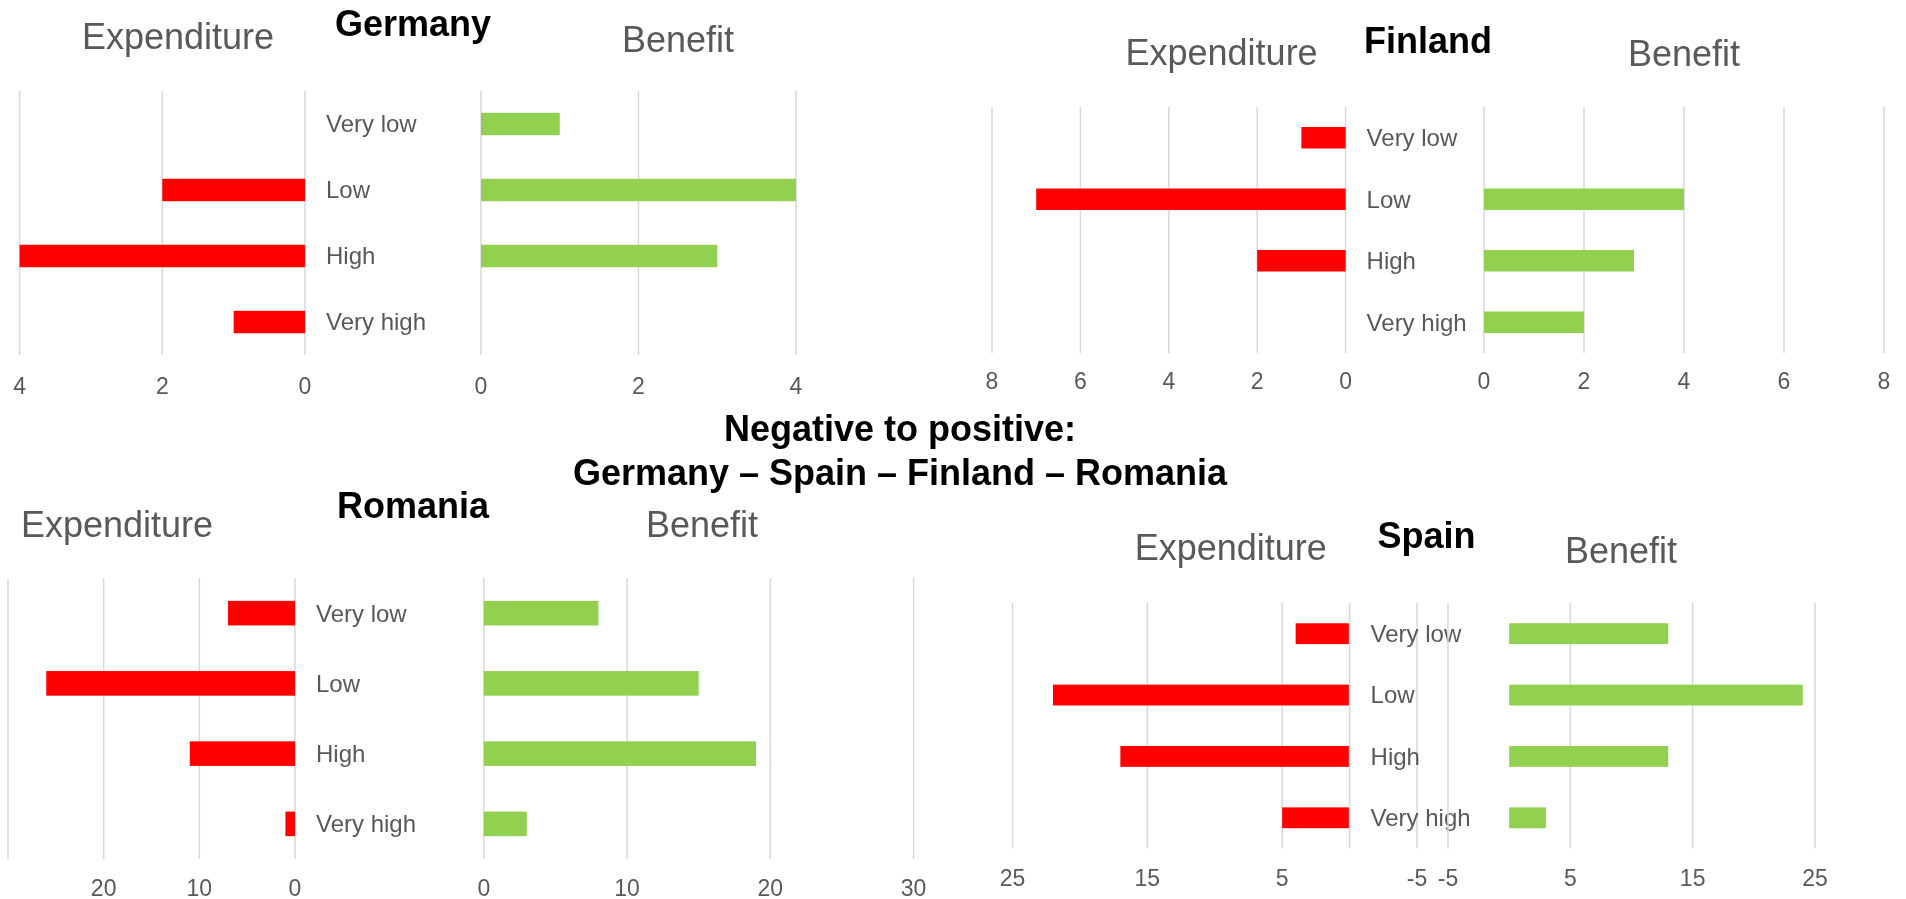 The image size is (1906, 899). What do you see at coordinates (413, 23) in the screenshot?
I see `text: Germany` at bounding box center [413, 23].